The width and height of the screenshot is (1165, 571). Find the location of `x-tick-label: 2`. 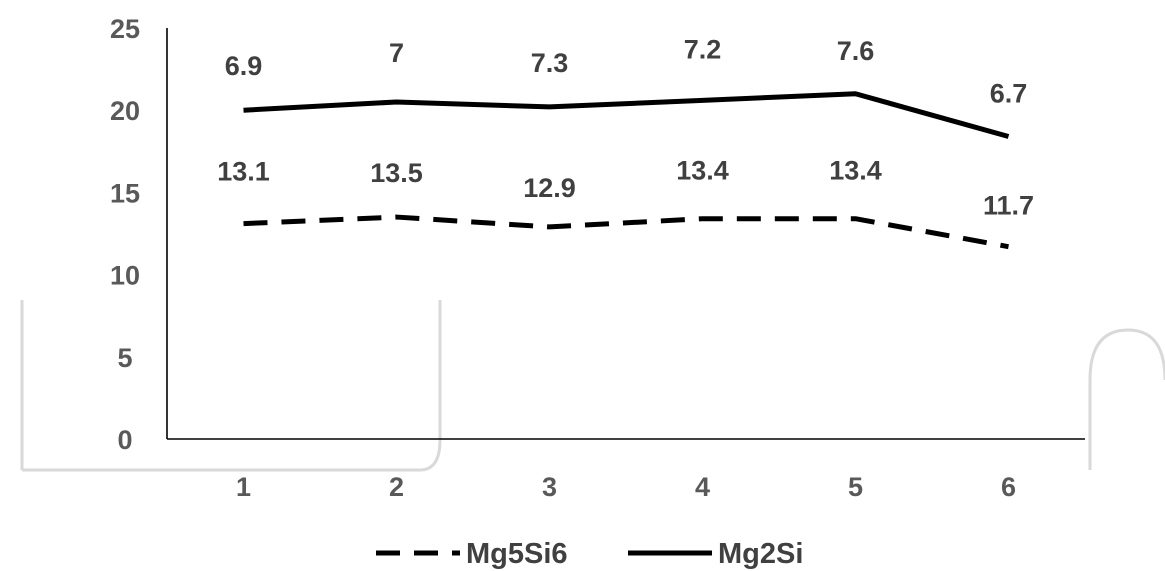

x-tick-label: 2 is located at coordinates (396, 487).